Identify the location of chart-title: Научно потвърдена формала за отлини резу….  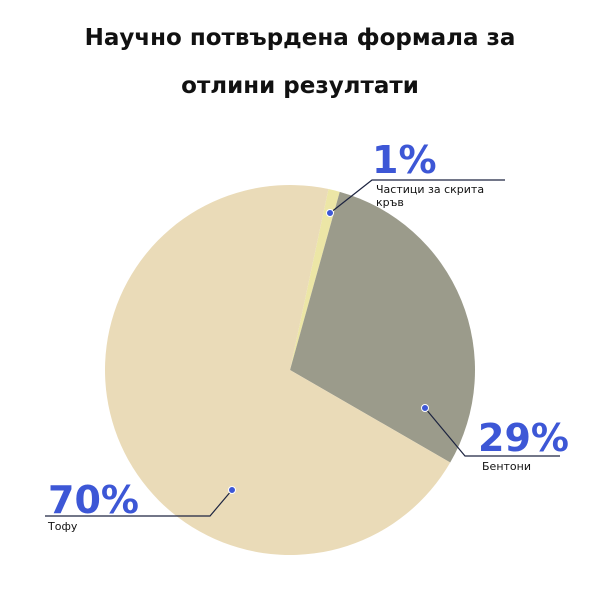
(300, 62).